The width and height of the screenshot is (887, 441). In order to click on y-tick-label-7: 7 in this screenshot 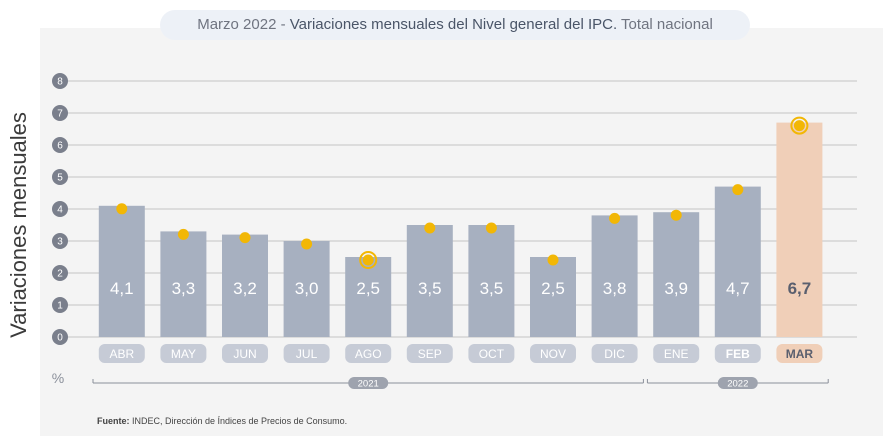, I will do `click(60, 114)`.